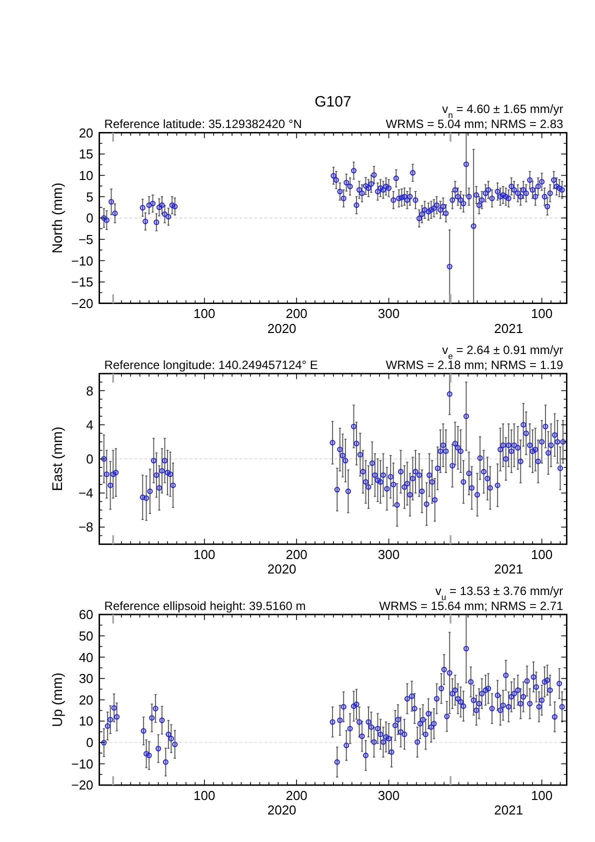  Describe the element at coordinates (86, 636) in the screenshot. I see `y-tick-label: 50` at that location.